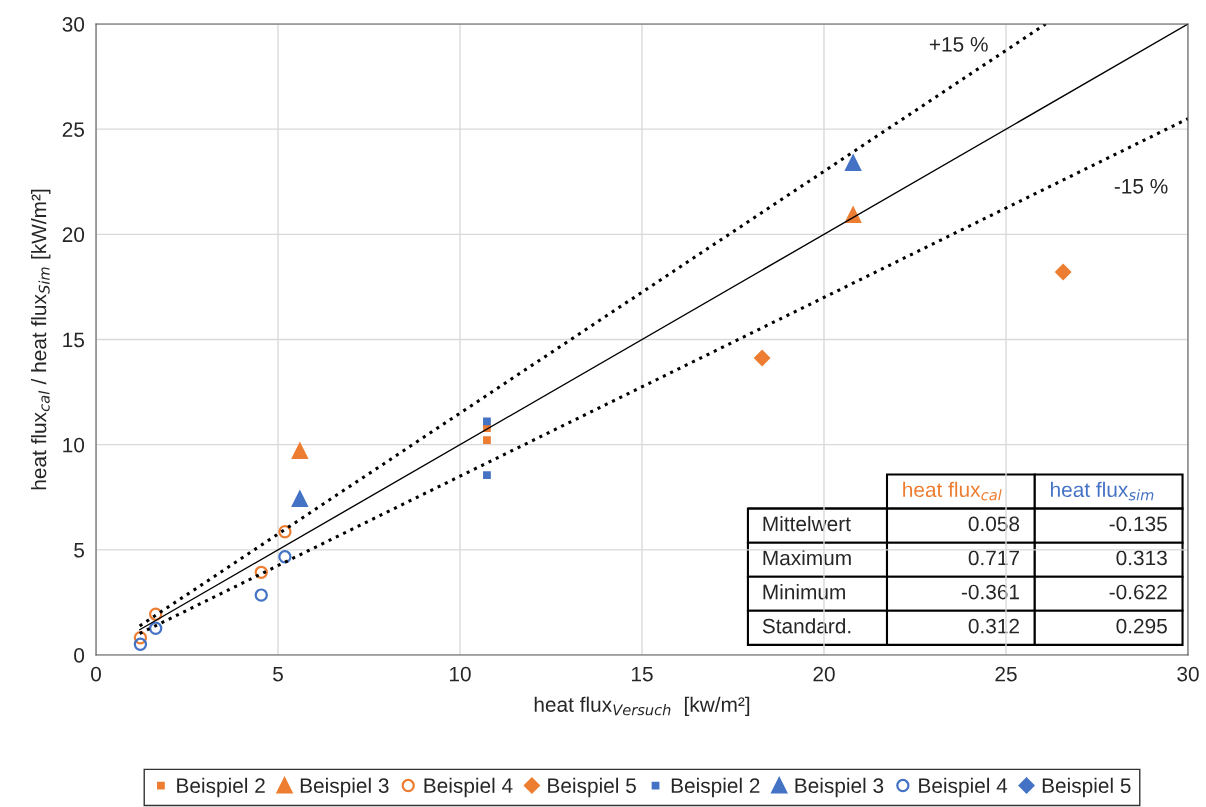 The height and width of the screenshot is (807, 1206). What do you see at coordinates (806, 626) in the screenshot?
I see `annotation: Standard.` at bounding box center [806, 626].